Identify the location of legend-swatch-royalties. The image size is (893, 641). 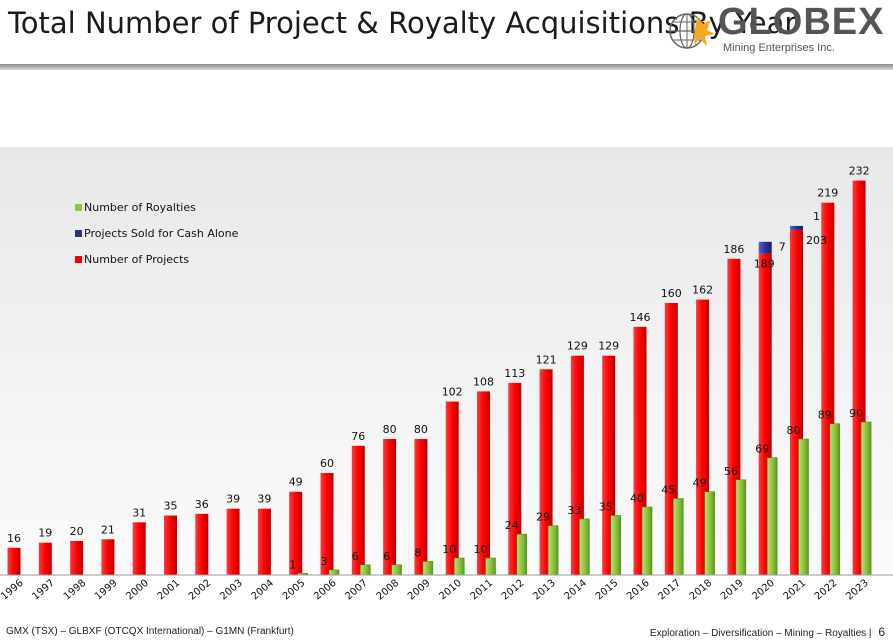
(78, 207).